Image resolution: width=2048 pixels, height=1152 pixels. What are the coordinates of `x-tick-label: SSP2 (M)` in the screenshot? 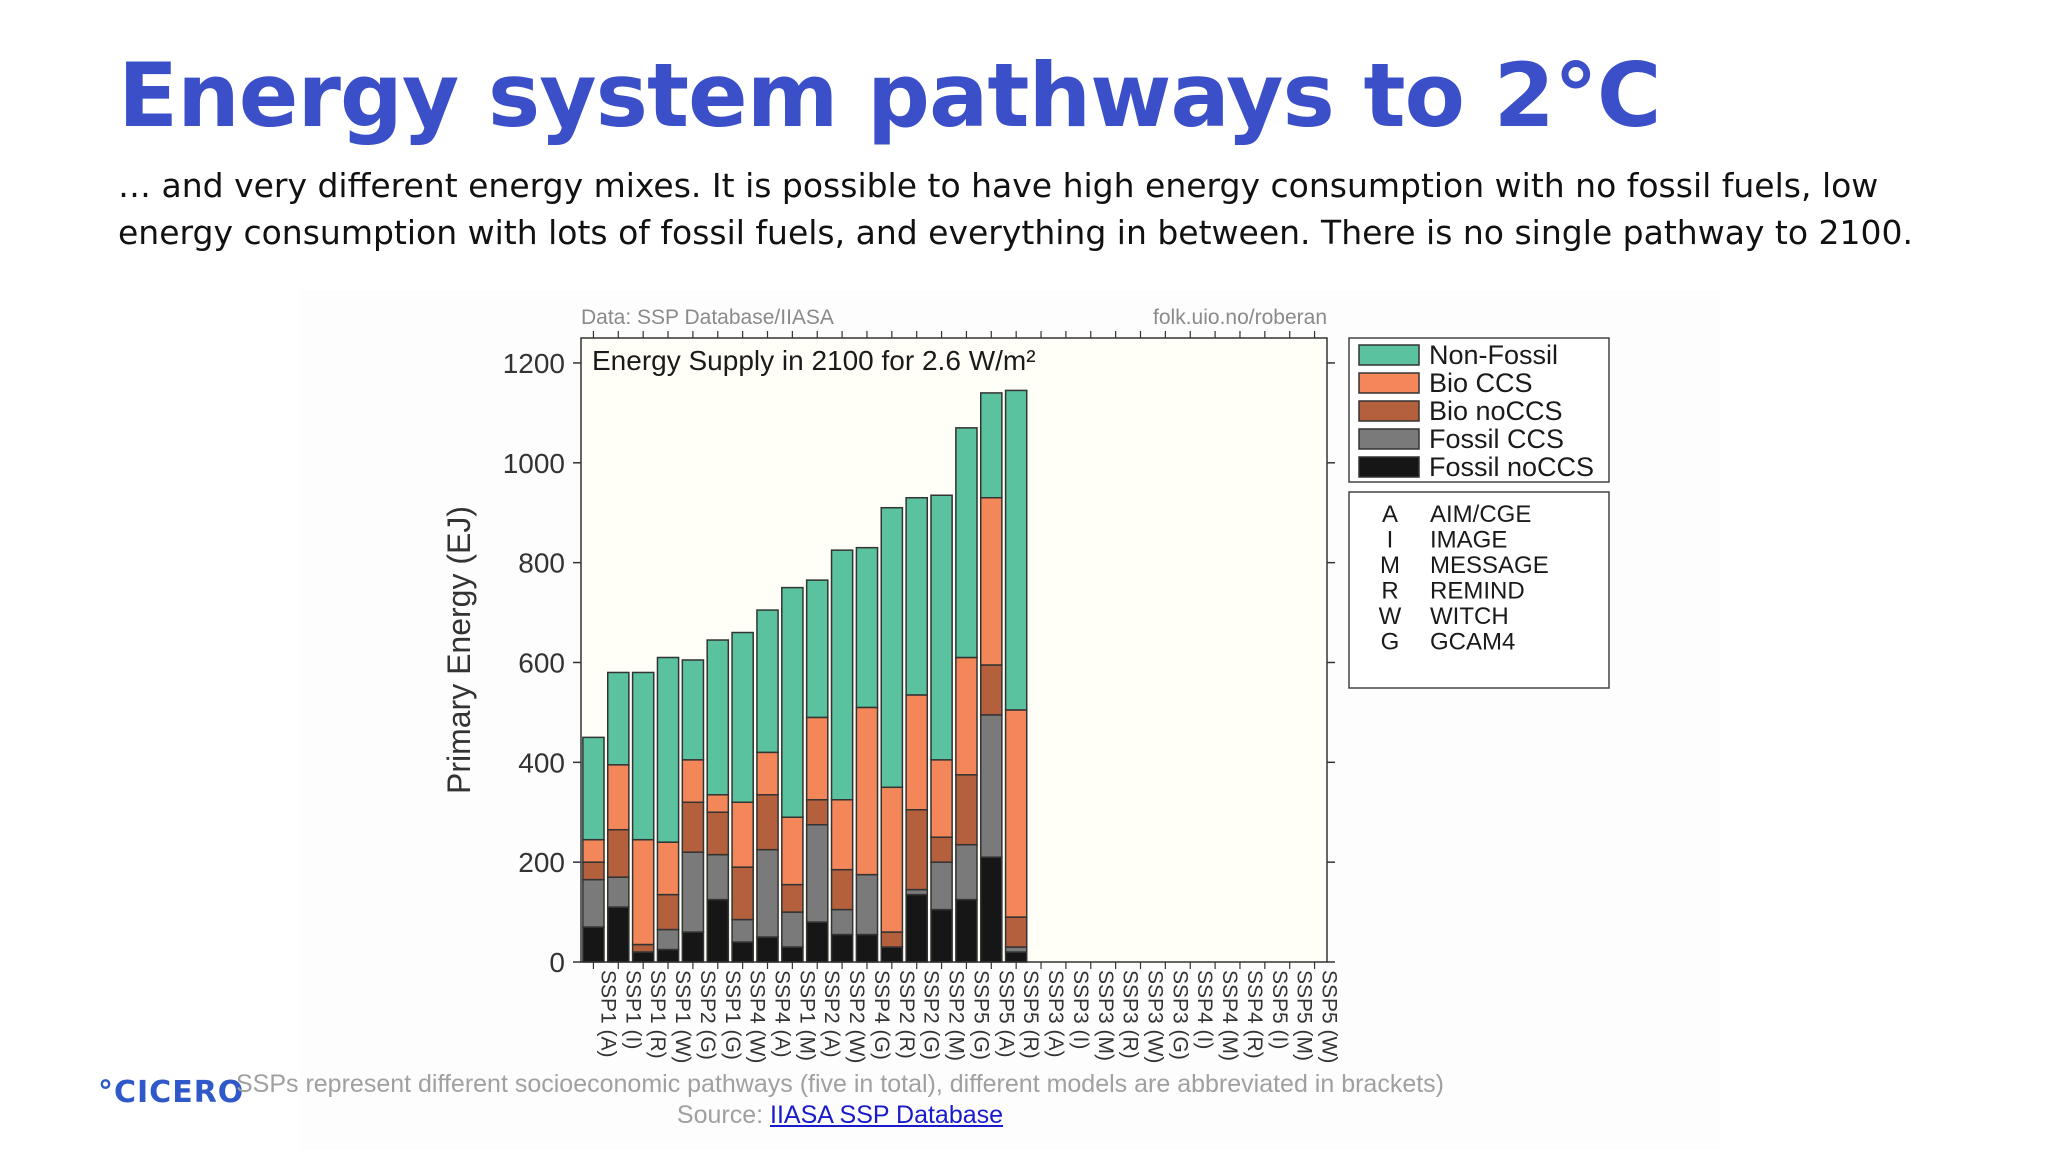 It's located at (956, 1015).